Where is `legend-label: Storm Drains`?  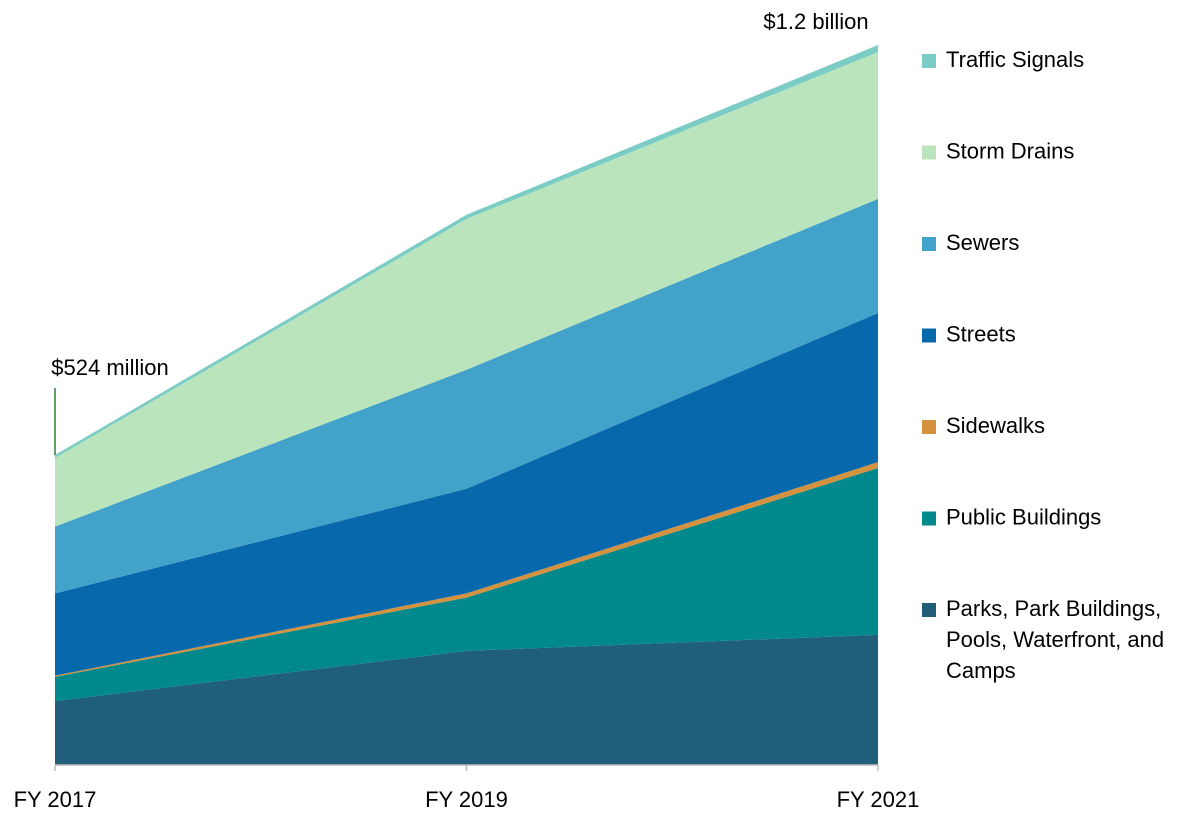
legend-label: Storm Drains is located at coordinates (1010, 150).